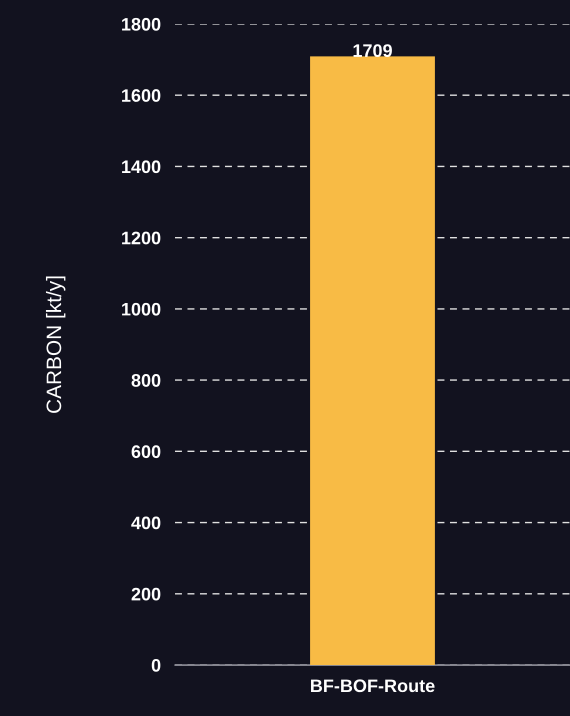 The width and height of the screenshot is (570, 716). I want to click on y-tick-label: 200, so click(146, 594).